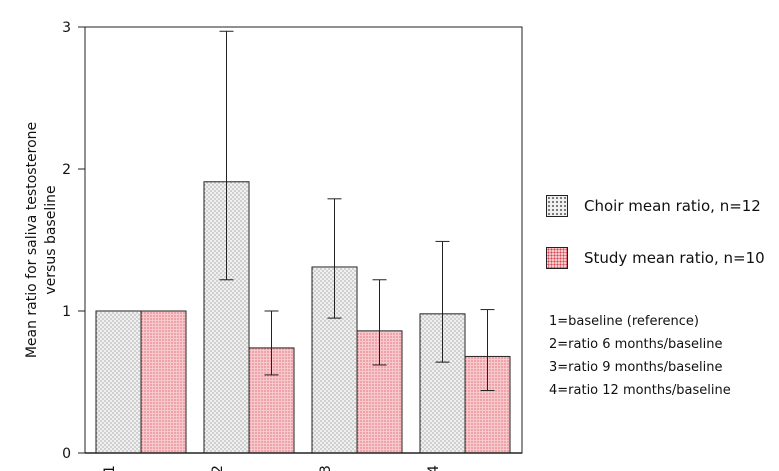 This screenshot has width=779, height=471. Describe the element at coordinates (66, 454) in the screenshot. I see `y-tick-label-0: 0` at that location.